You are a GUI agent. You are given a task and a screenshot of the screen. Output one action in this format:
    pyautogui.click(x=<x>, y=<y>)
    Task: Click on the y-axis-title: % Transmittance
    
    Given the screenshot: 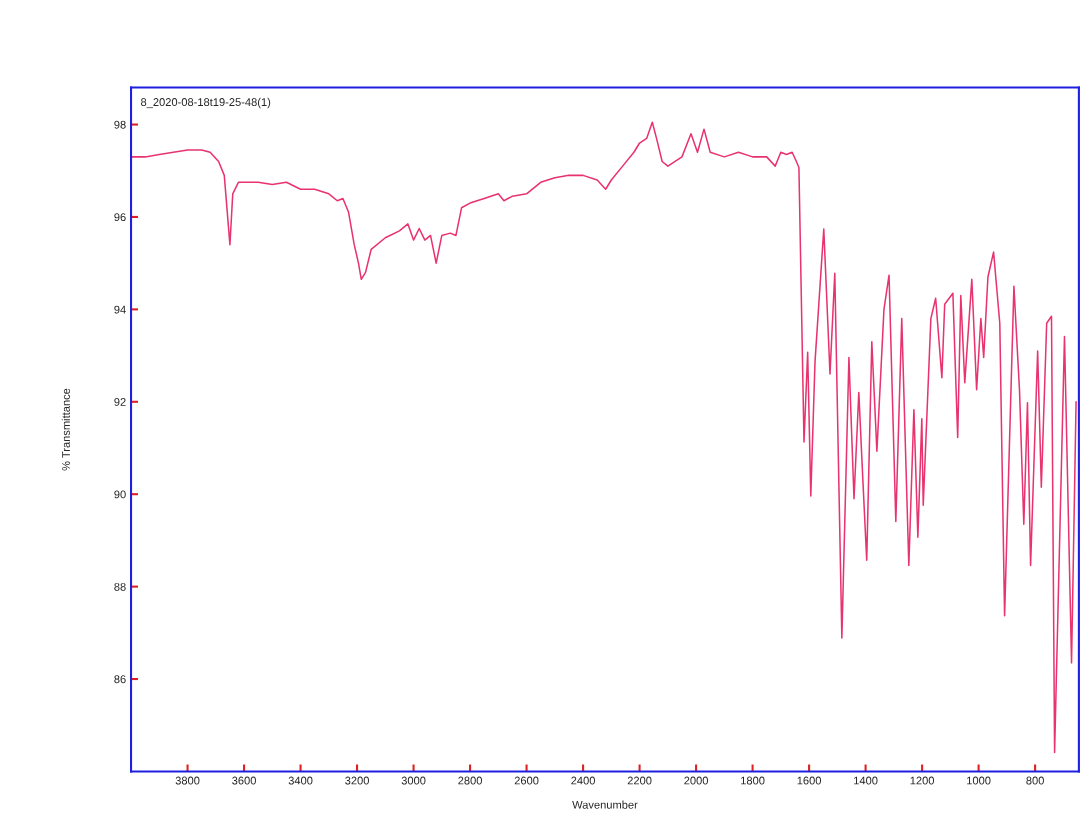 What is the action you would take?
    pyautogui.click(x=65, y=429)
    